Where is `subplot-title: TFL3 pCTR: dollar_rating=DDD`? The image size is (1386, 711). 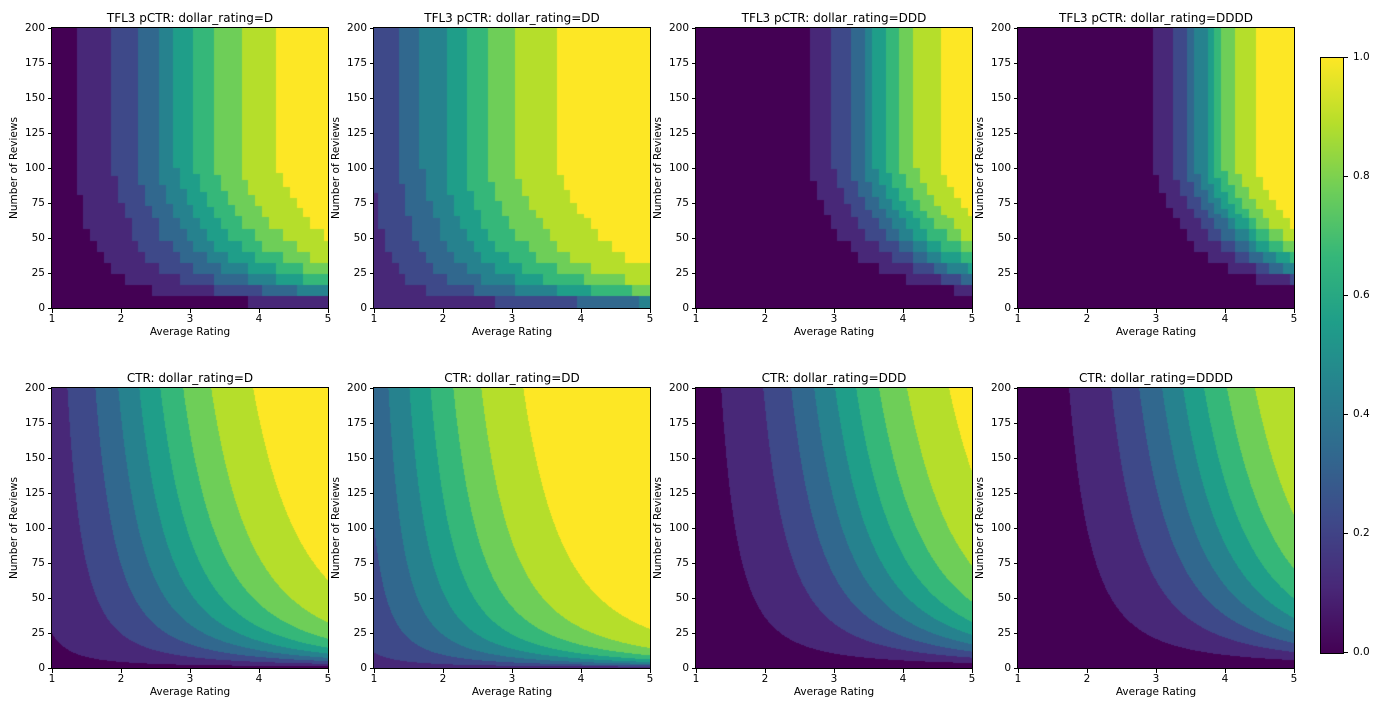 subplot-title: TFL3 pCTR: dollar_rating=DDD is located at coordinates (834, 18).